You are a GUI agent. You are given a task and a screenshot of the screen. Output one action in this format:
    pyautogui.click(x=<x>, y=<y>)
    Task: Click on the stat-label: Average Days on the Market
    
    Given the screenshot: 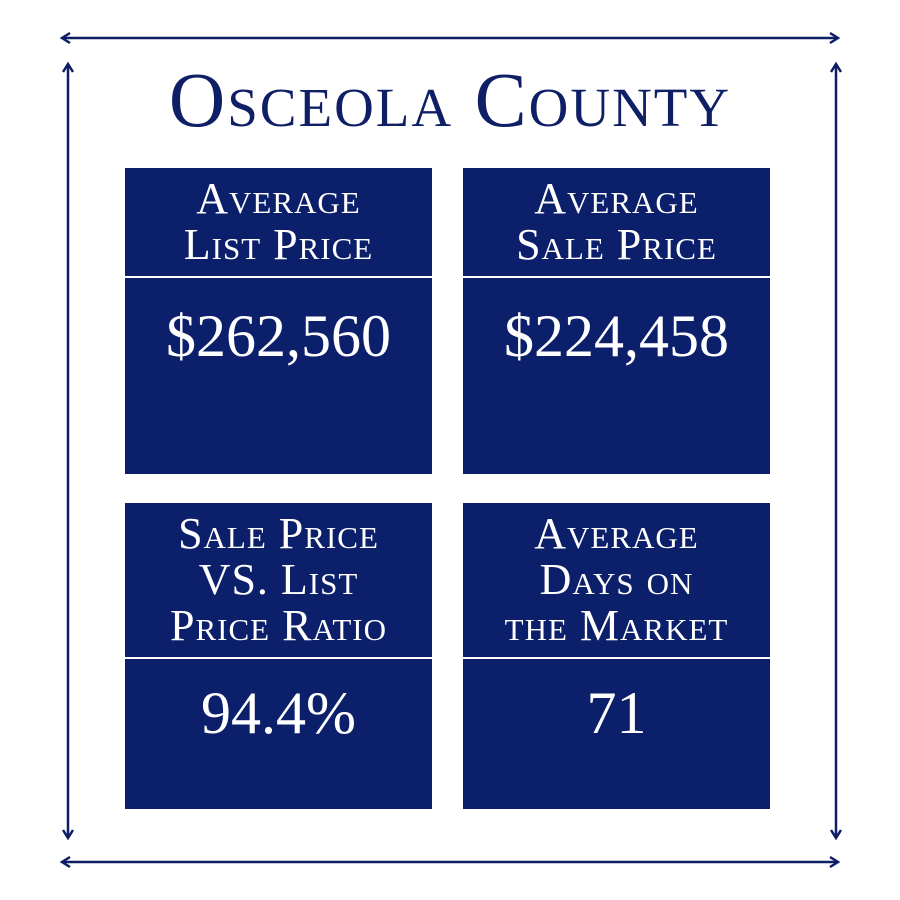 What is the action you would take?
    pyautogui.click(x=616, y=576)
    